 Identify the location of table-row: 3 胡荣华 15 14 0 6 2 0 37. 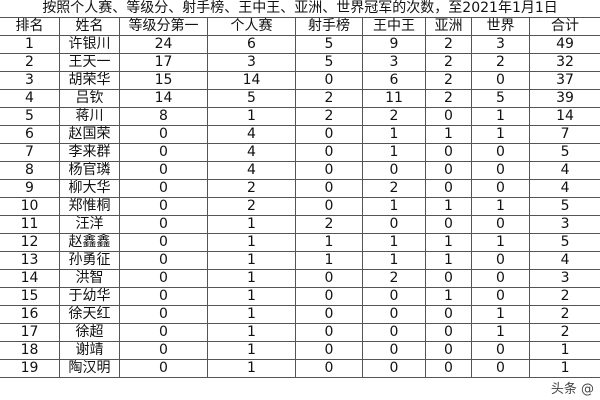
(300, 80).